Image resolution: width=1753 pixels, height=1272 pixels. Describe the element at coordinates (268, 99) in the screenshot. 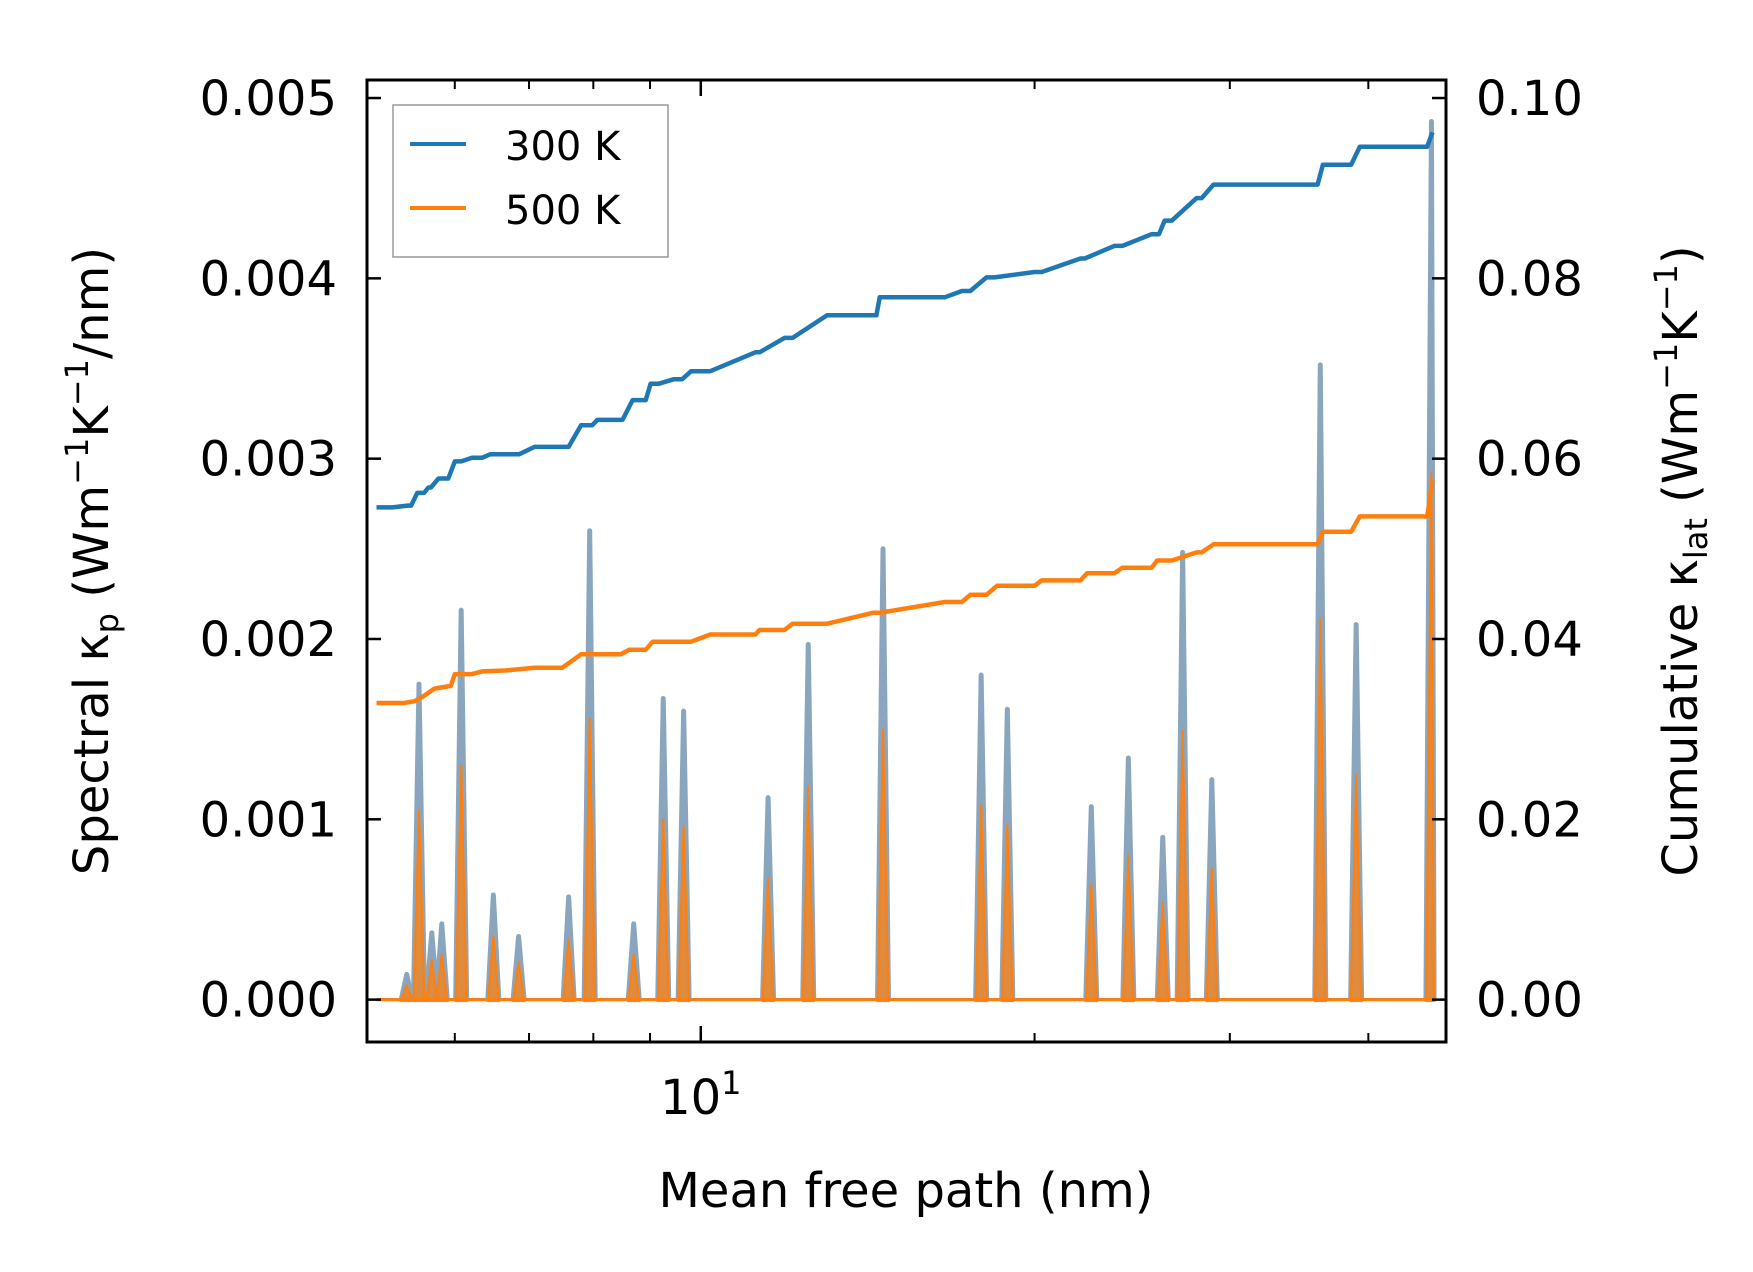

I see `y-left-tick-label: 0.005` at that location.